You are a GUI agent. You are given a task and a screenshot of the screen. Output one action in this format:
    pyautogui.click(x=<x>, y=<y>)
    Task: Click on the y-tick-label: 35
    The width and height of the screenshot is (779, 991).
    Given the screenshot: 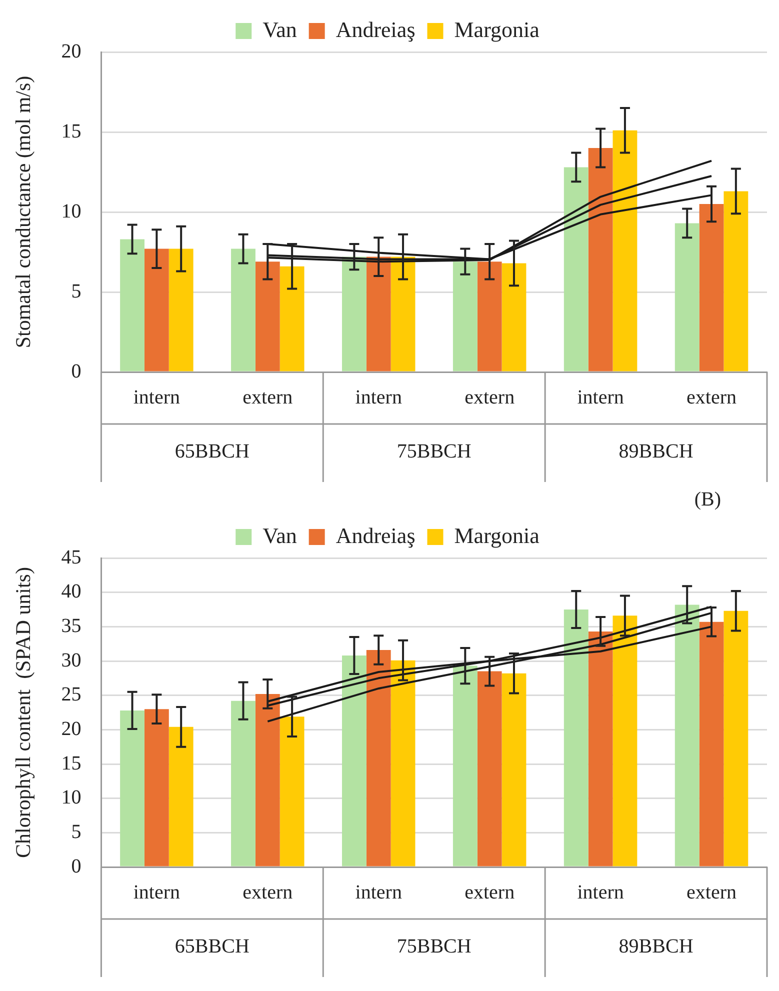 What is the action you would take?
    pyautogui.click(x=71, y=625)
    